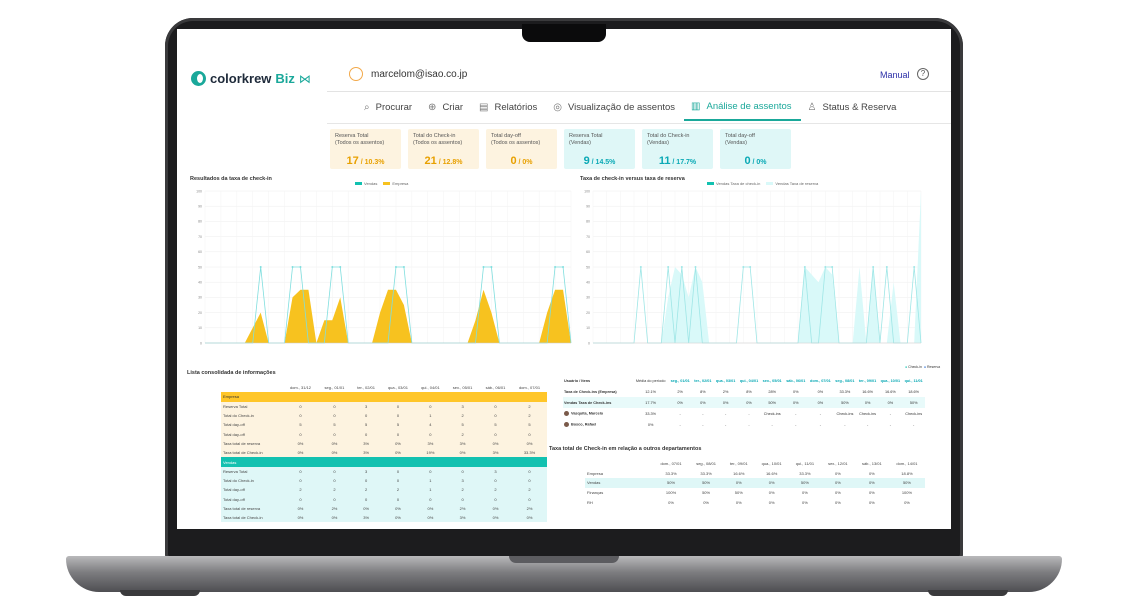 This screenshot has height=612, width=1128. I want to click on group-row: Empresa, so click(384, 397).